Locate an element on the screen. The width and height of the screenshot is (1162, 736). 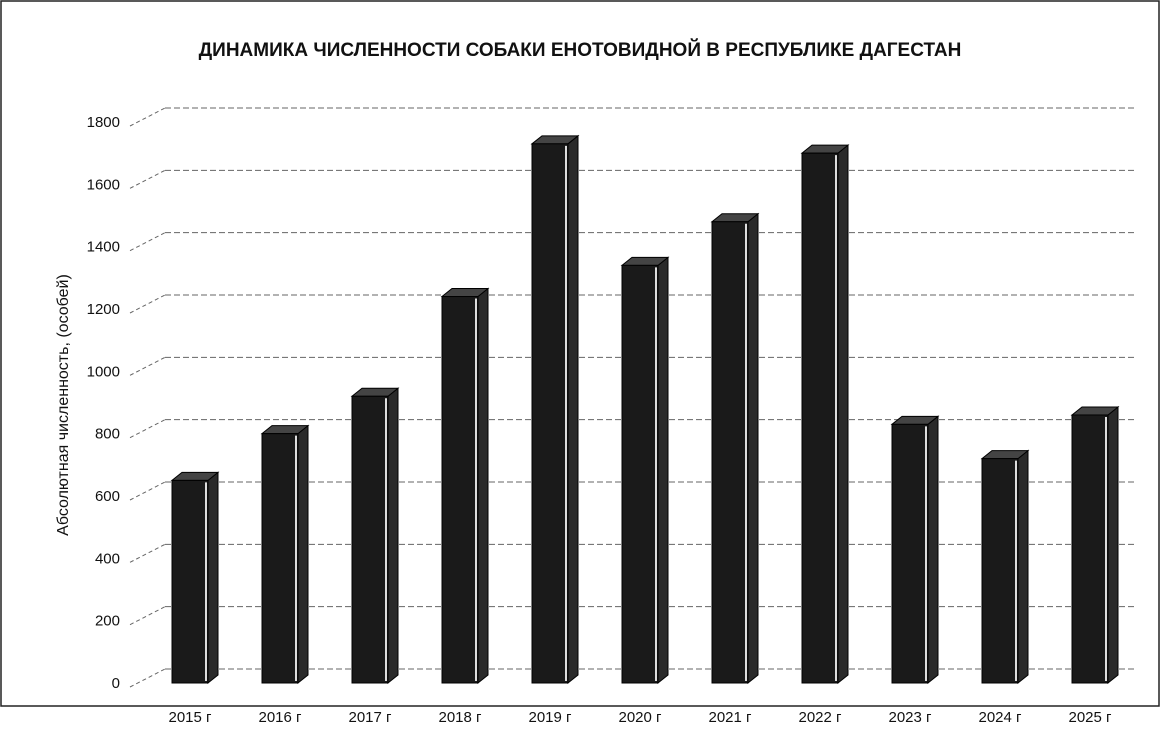
x-tick-label: 2018 г is located at coordinates (460, 717).